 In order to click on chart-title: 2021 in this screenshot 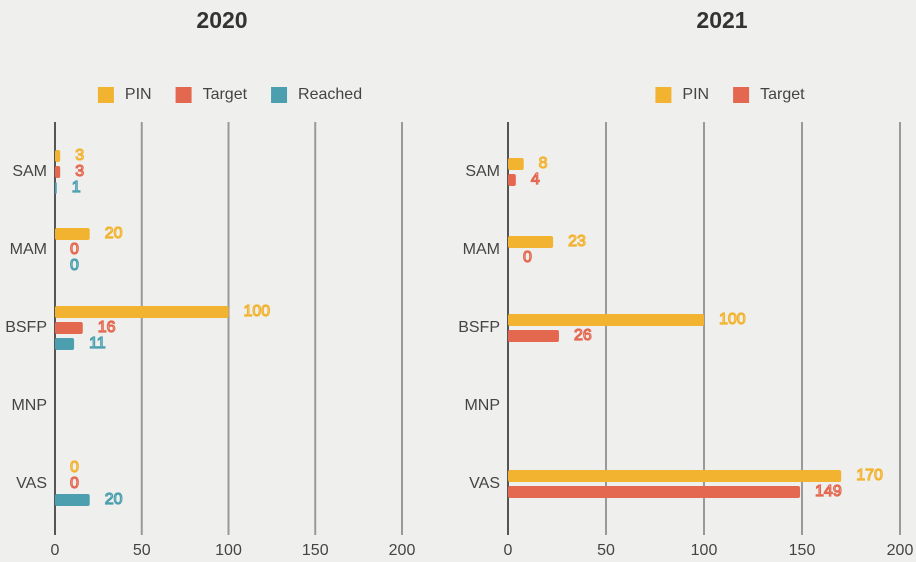, I will do `click(721, 20)`.